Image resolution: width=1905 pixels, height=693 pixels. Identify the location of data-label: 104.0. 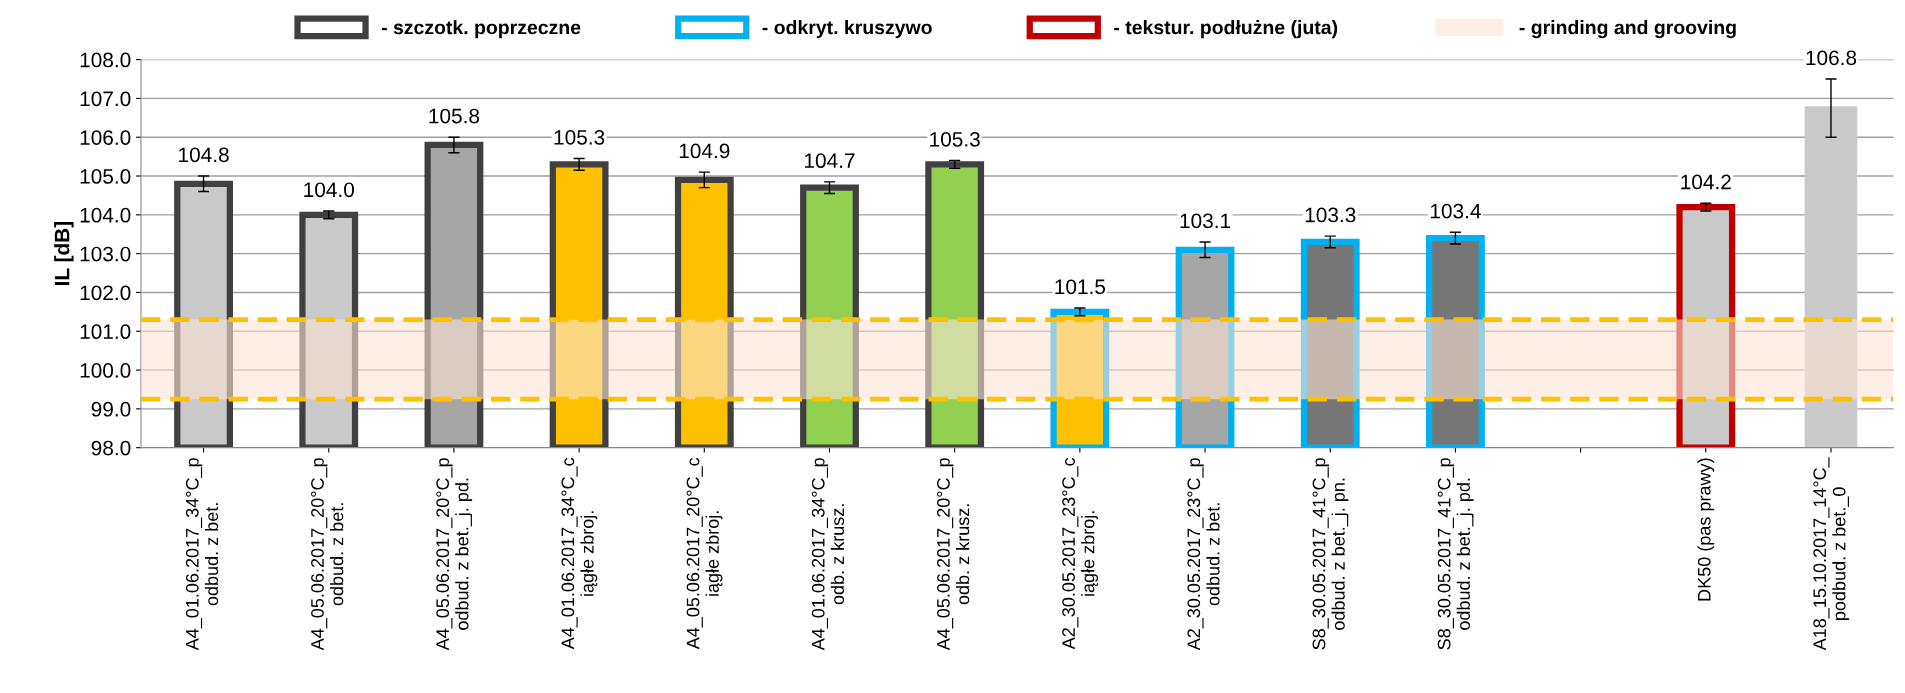
(329, 190).